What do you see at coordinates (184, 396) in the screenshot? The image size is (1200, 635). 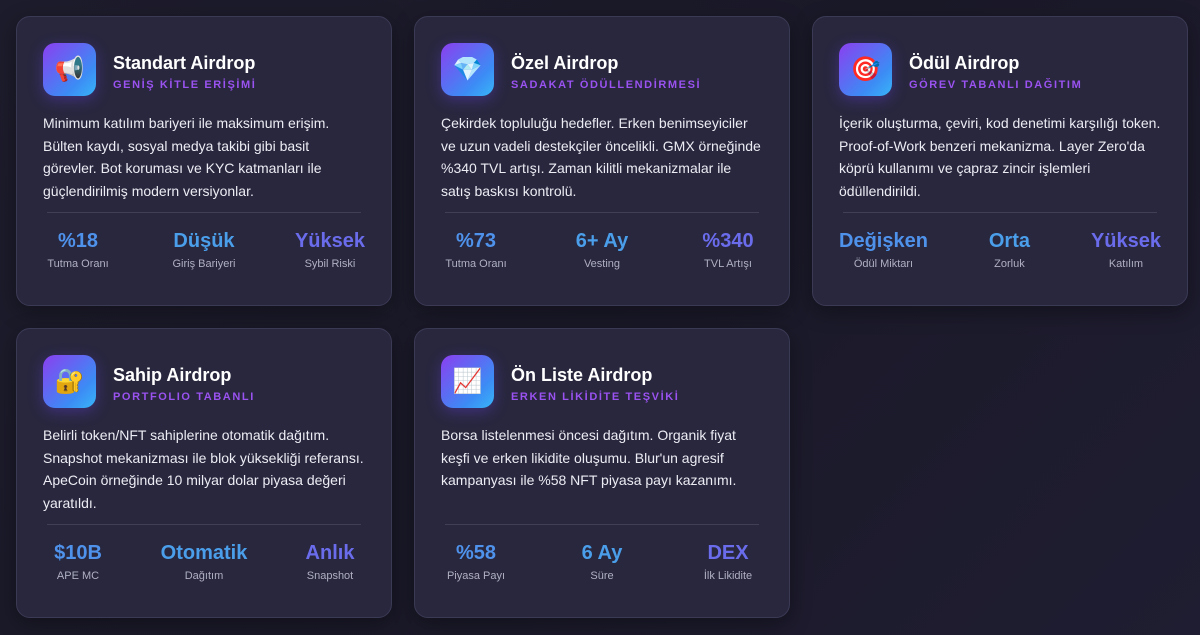 I see `card-subtitle: PORTFOLIO TABANLI` at bounding box center [184, 396].